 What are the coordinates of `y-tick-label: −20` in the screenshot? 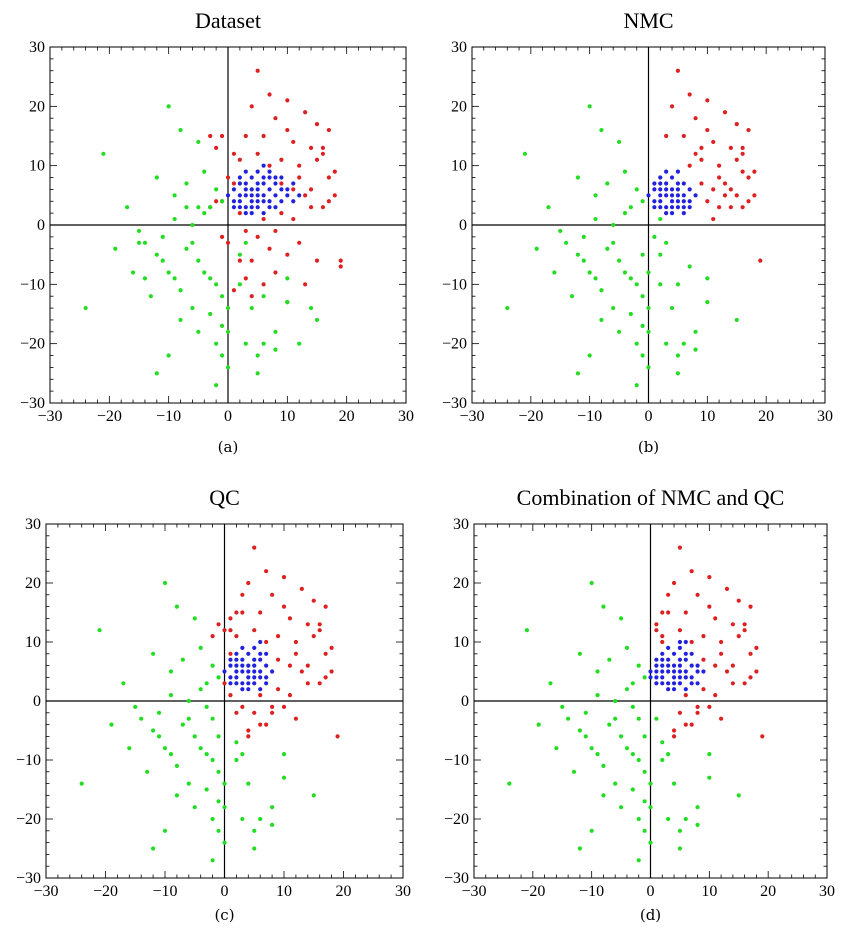 It's located at (456, 819).